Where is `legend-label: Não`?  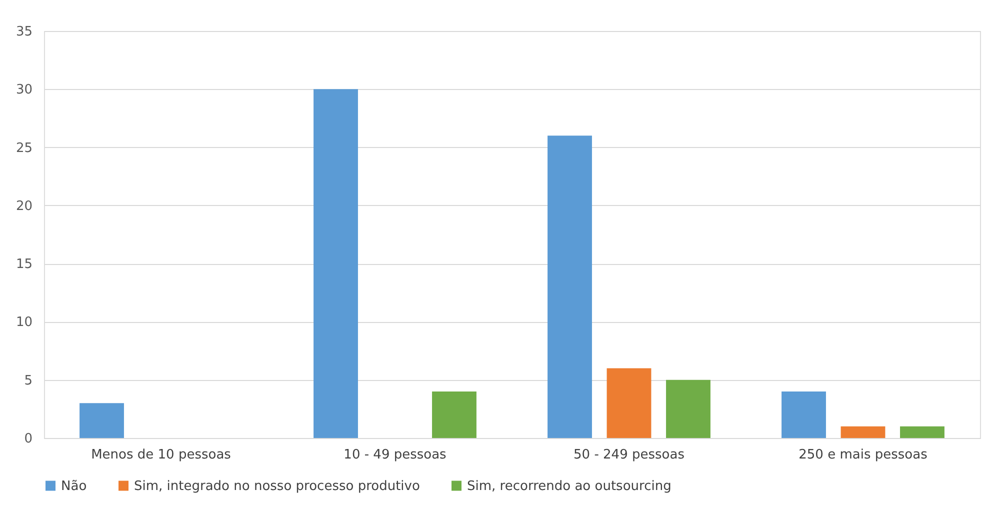 legend-label: Não is located at coordinates (74, 486).